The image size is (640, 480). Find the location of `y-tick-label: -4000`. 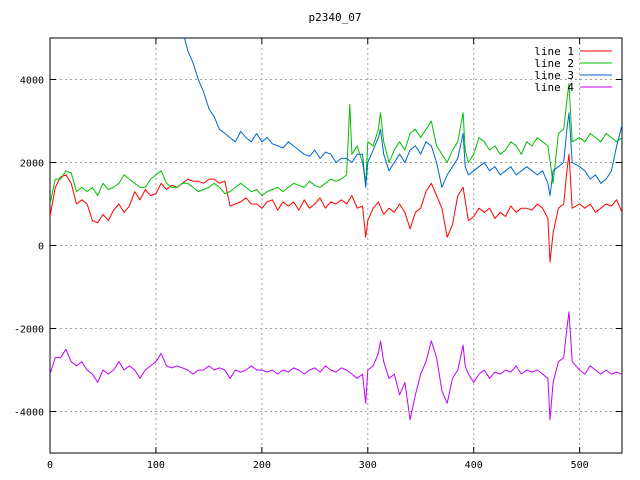

y-tick-label: -4000 is located at coordinates (29, 413).